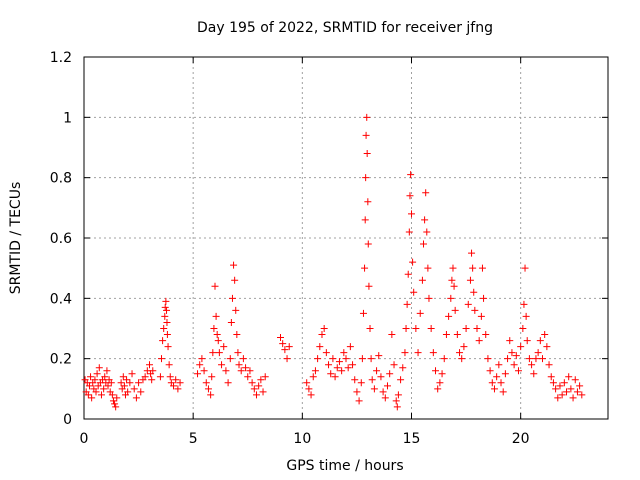 The image size is (640, 480). Describe the element at coordinates (84, 439) in the screenshot. I see `x-tick-label: 0` at that location.